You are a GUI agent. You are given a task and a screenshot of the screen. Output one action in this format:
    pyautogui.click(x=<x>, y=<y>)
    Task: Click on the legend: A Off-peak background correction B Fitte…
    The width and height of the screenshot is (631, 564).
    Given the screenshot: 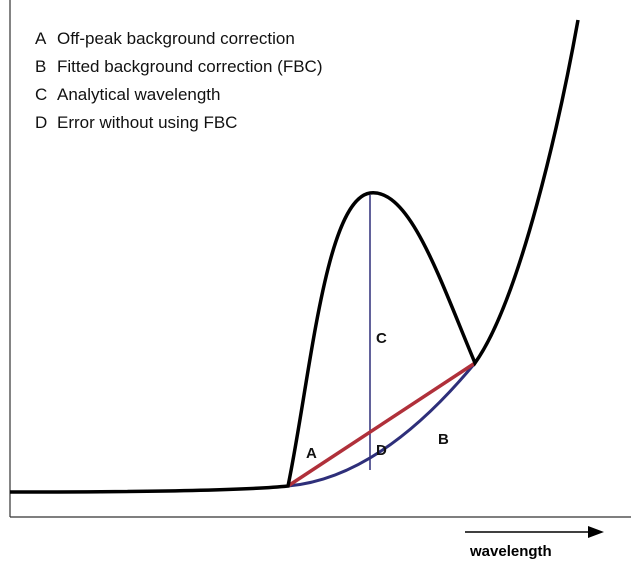 What is the action you would take?
    pyautogui.click(x=179, y=80)
    